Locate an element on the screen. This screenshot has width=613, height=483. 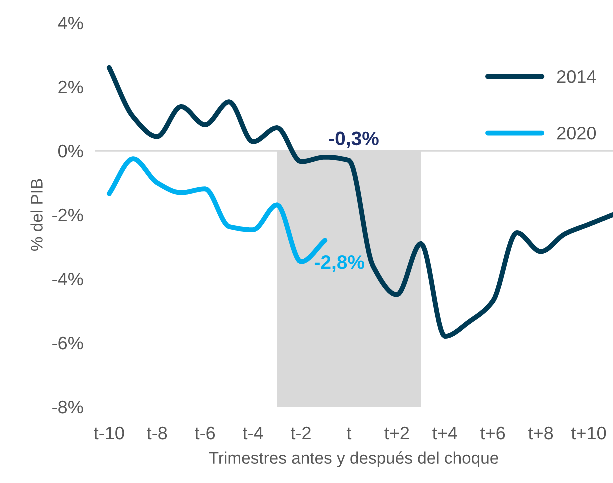
y-tick-label: 2% is located at coordinates (71, 87).